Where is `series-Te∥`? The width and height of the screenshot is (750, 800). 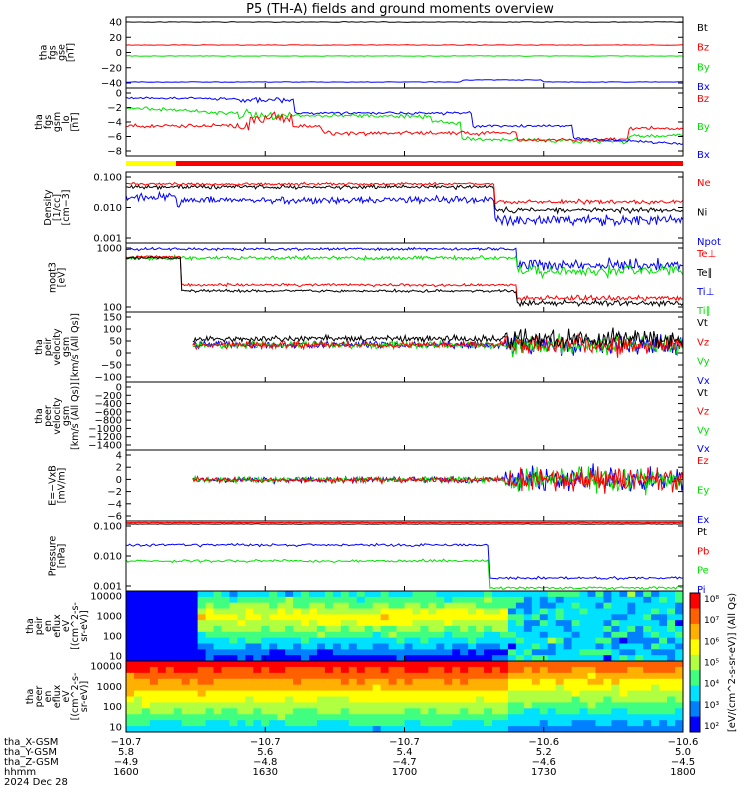 series-Te∥ is located at coordinates (404, 281).